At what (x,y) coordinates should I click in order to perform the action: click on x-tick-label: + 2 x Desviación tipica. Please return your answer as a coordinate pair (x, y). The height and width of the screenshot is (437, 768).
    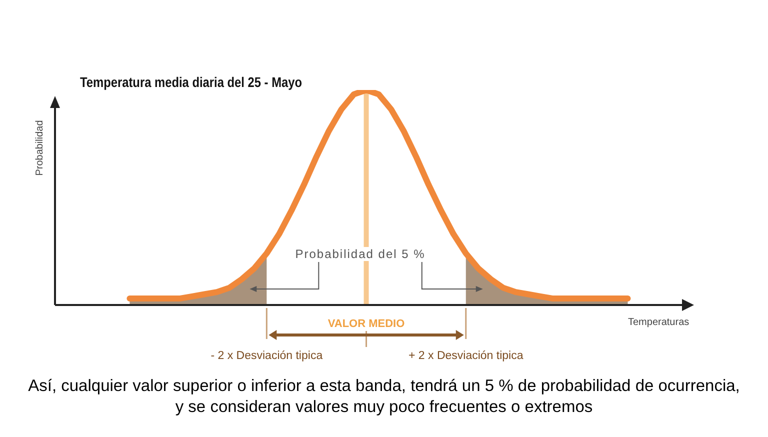
    Looking at the image, I should click on (466, 356).